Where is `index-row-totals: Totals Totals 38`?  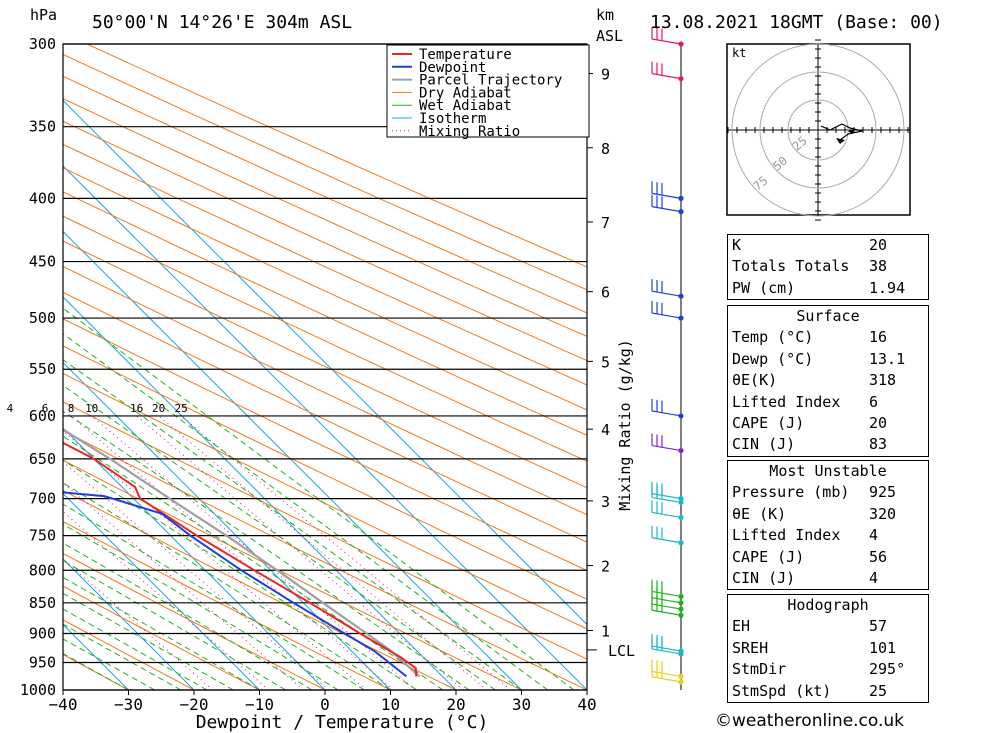
index-row-totals: Totals Totals 38 is located at coordinates (828, 266).